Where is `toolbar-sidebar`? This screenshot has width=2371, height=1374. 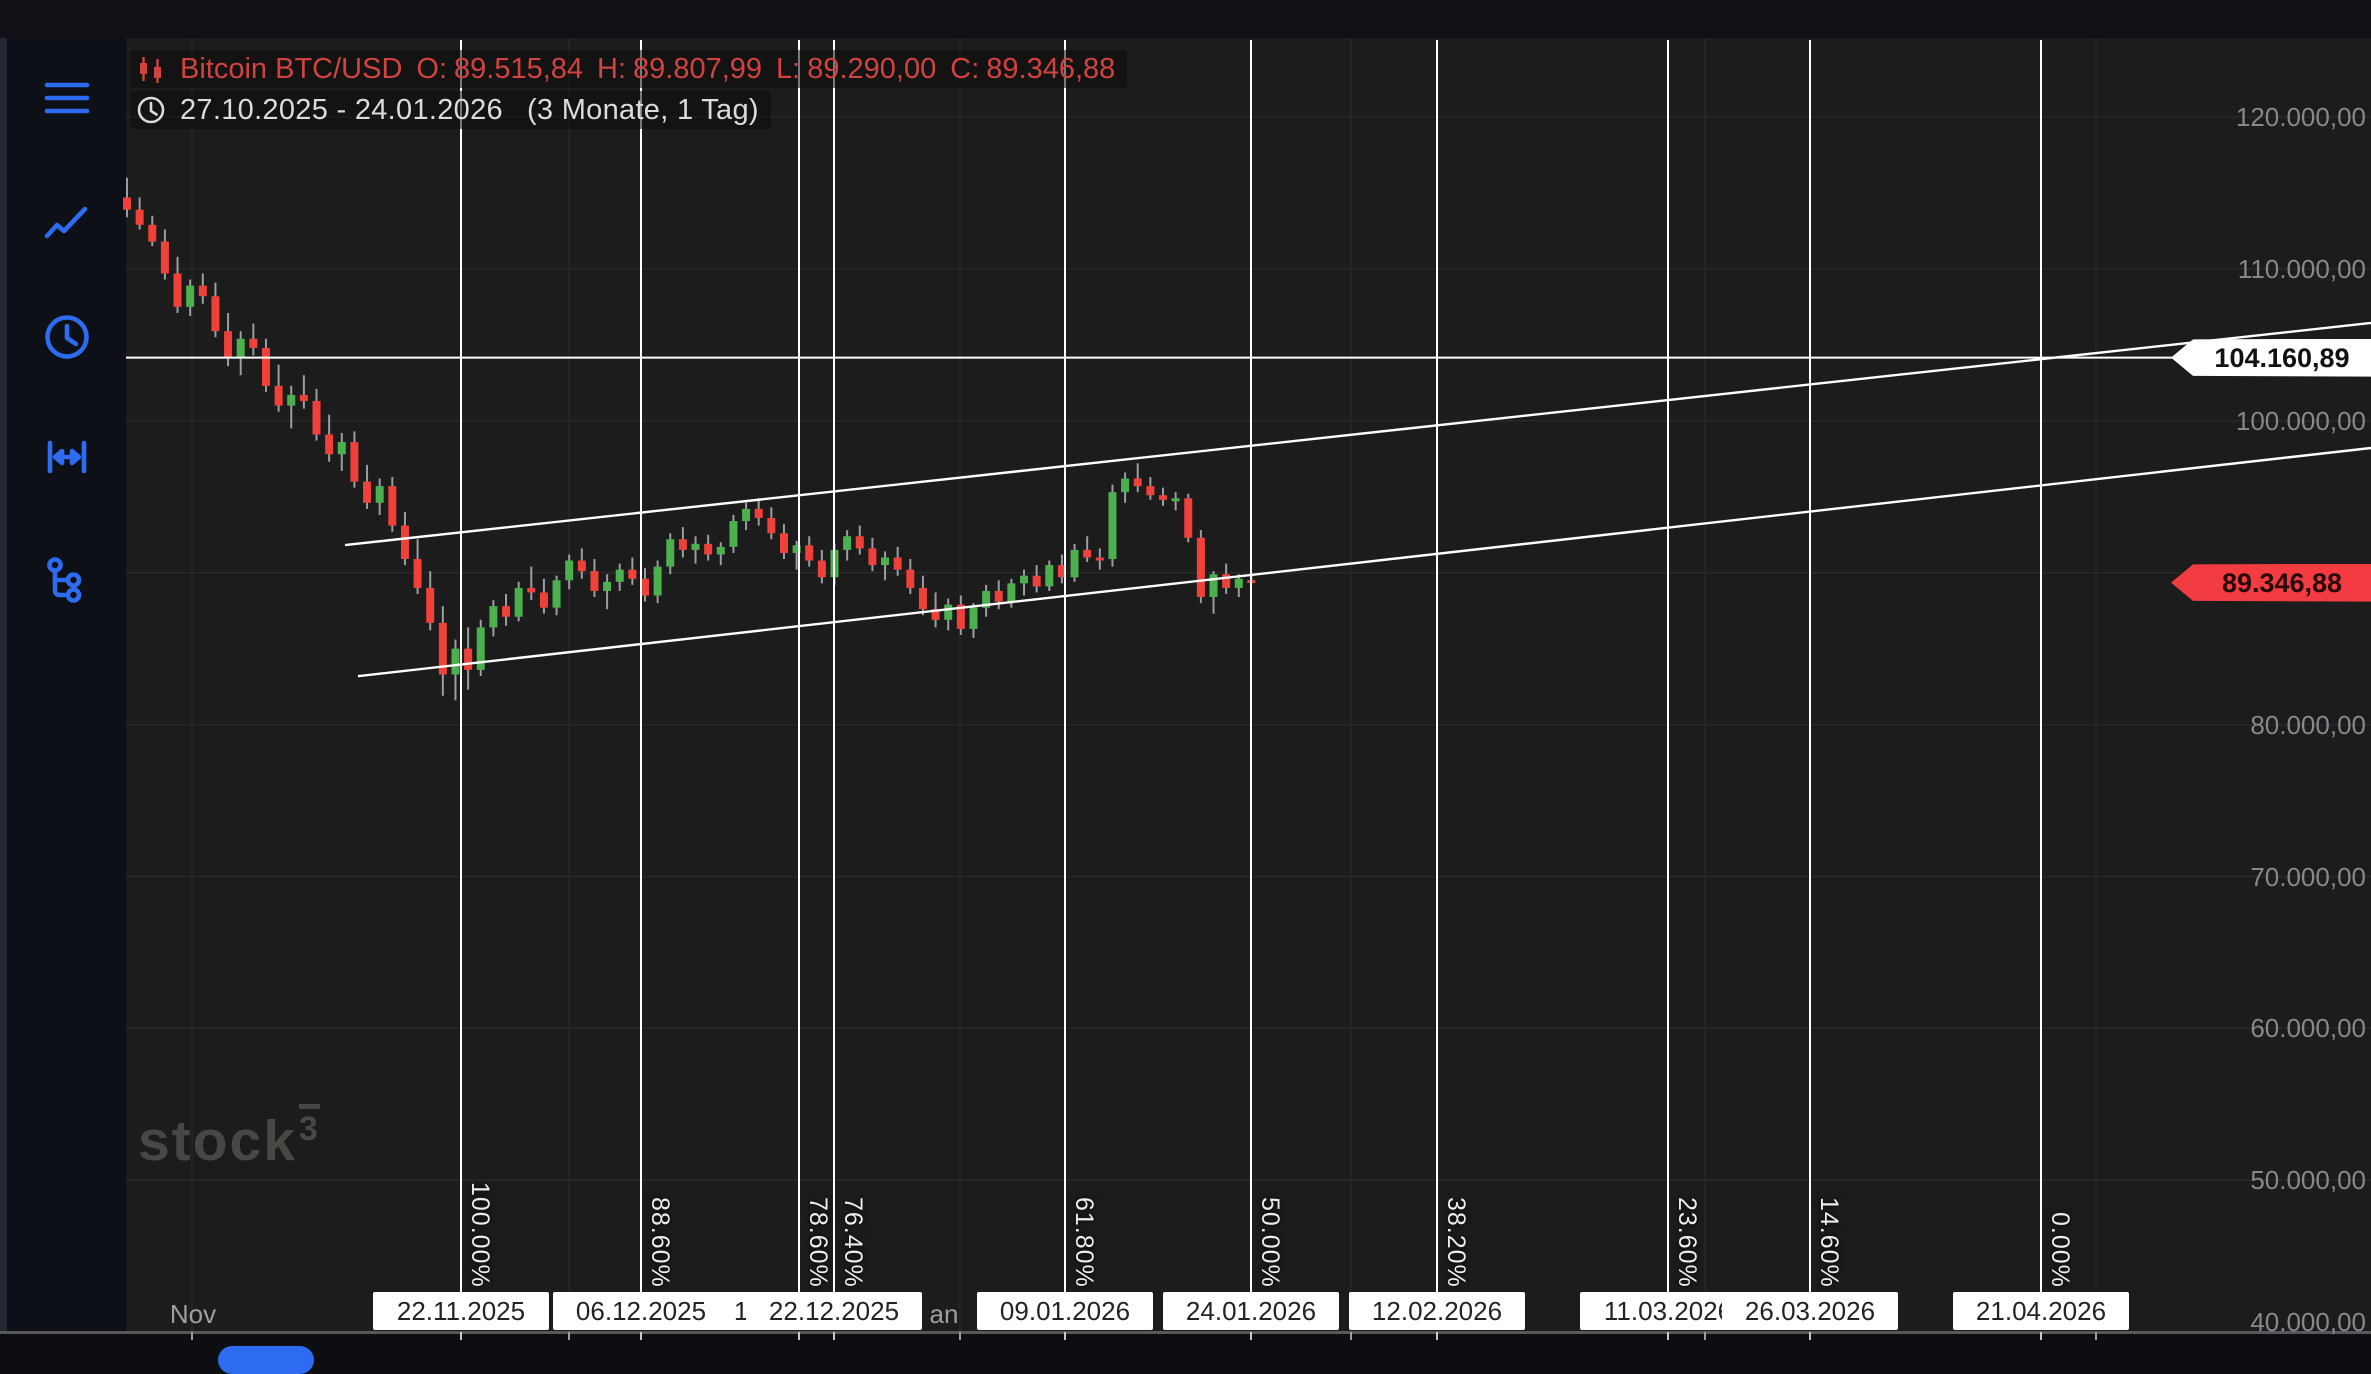
toolbar-sidebar is located at coordinates (63, 685).